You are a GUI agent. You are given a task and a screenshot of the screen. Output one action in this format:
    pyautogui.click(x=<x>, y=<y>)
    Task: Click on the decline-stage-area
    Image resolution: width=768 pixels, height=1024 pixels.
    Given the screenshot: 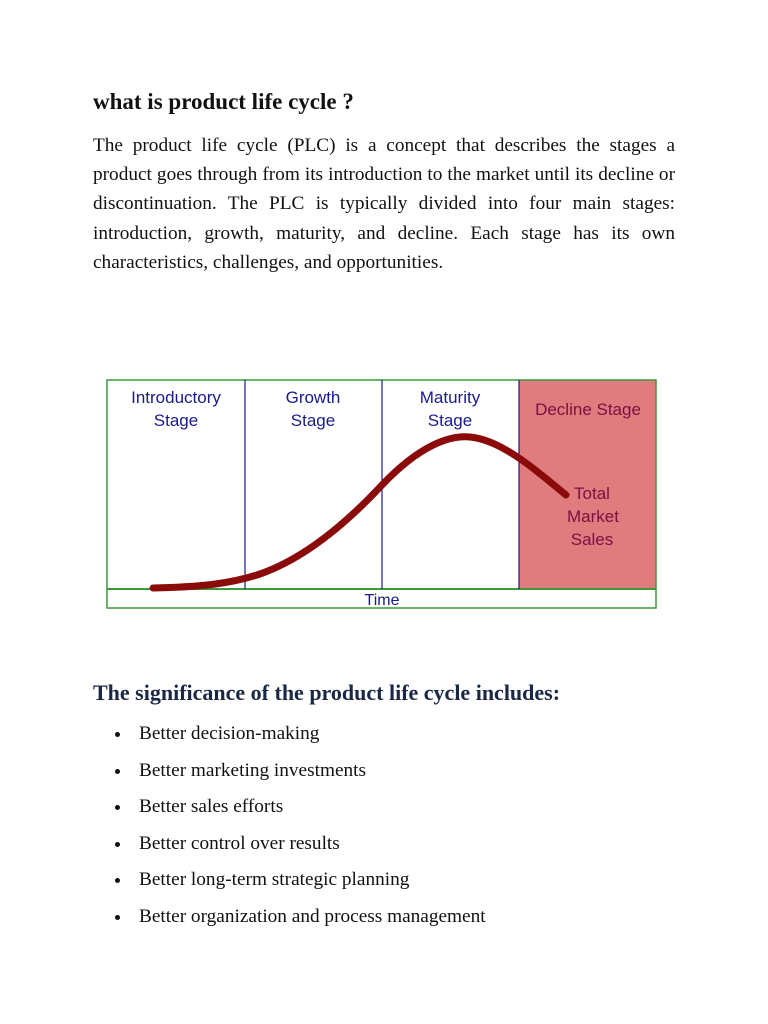 What is the action you would take?
    pyautogui.click(x=587, y=484)
    